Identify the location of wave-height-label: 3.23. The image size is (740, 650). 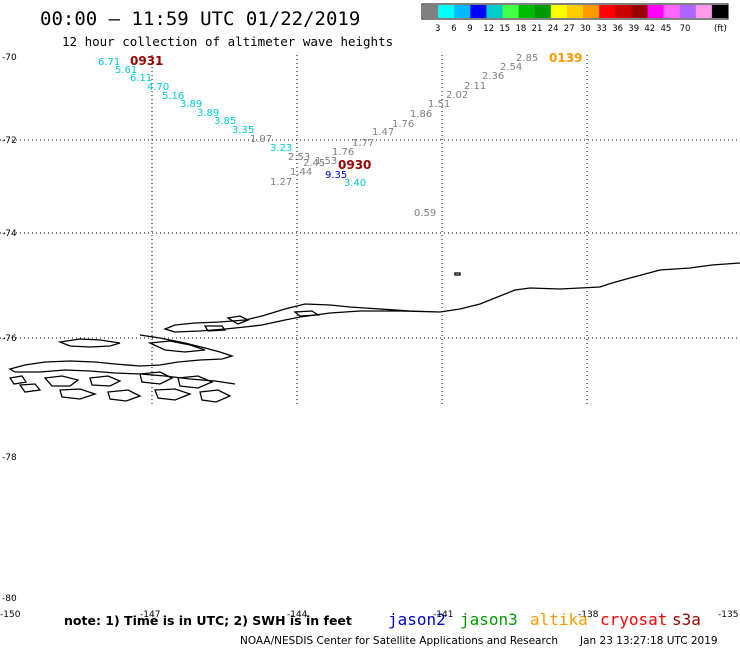
(281, 148).